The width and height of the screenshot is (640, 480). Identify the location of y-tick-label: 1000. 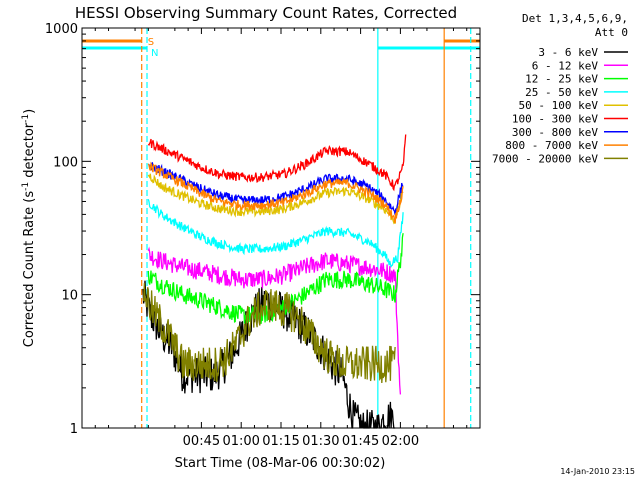
(61, 29).